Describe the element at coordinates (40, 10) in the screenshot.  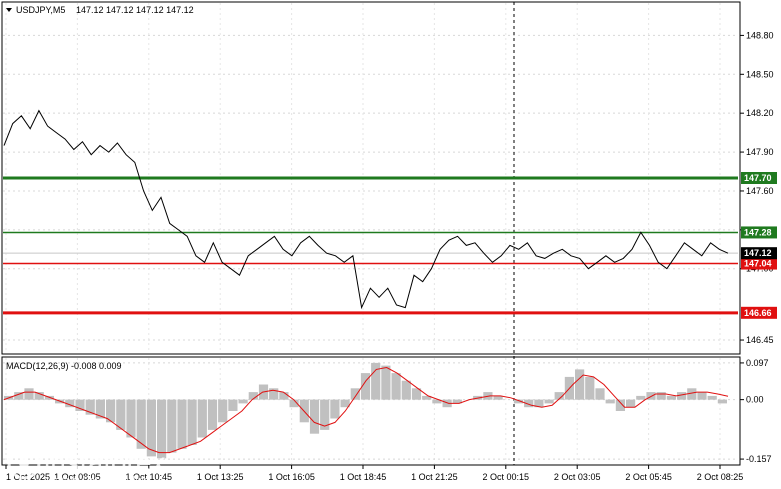
I see `symbol-label: USDJPY,M5` at that location.